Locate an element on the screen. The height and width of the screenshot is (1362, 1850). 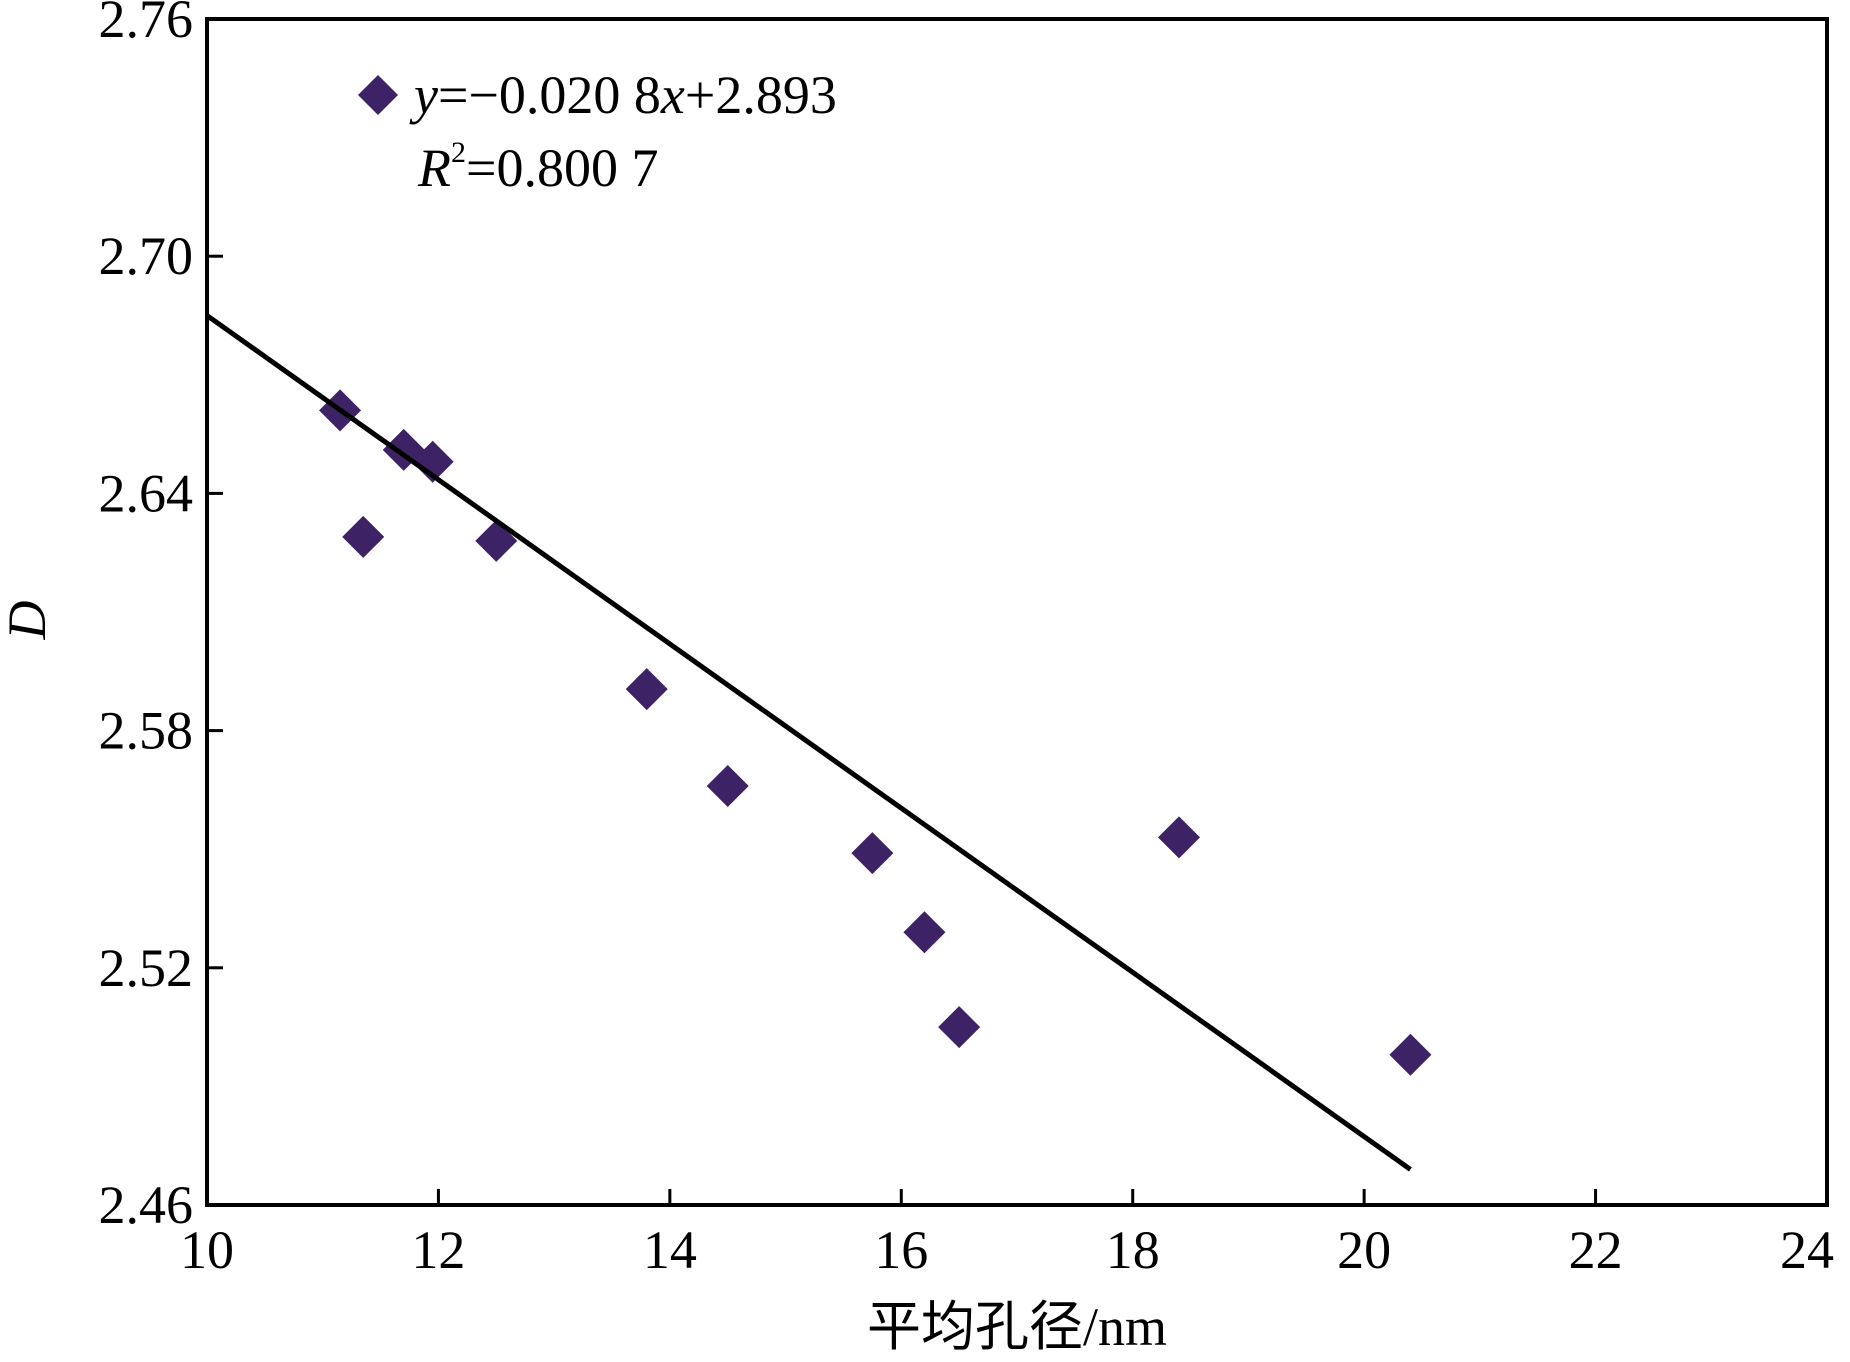
y-tick-label: 2.76 is located at coordinates (146, 24).